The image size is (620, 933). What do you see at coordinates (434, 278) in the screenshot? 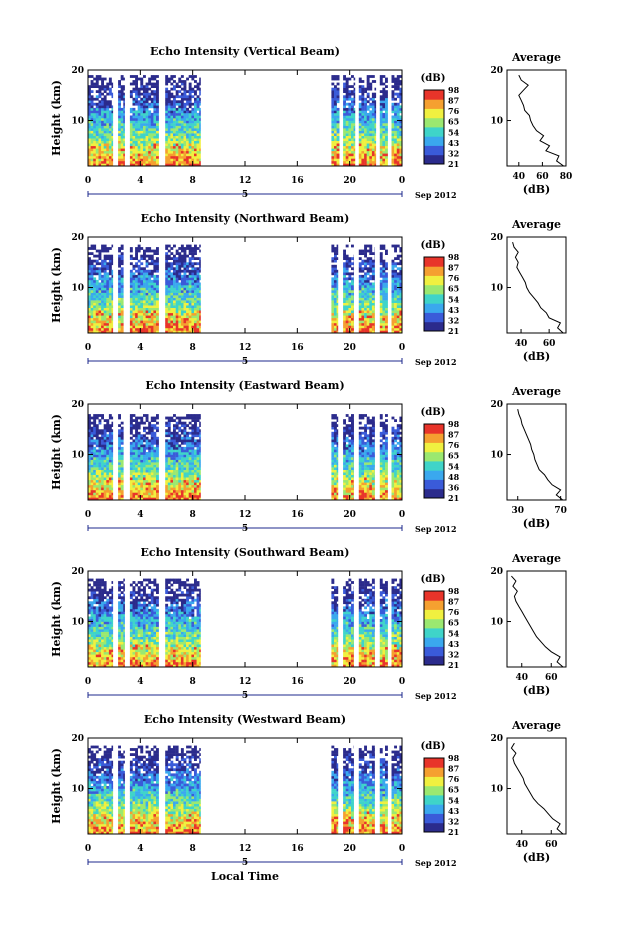
I see `colorbar-segment` at bounding box center [434, 278].